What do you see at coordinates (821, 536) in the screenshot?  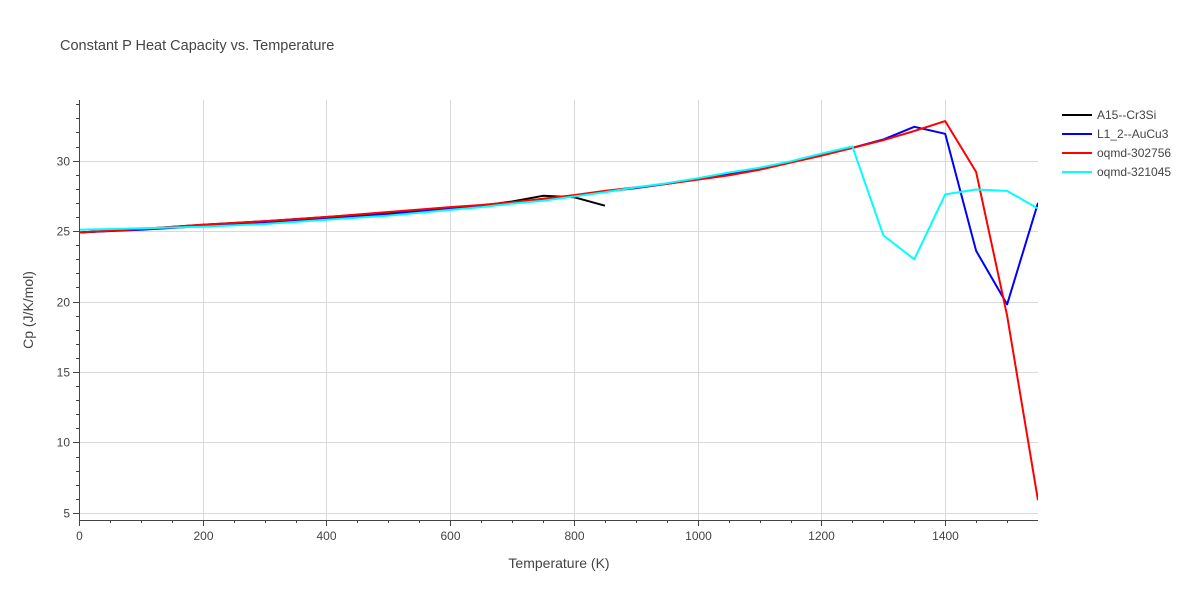 I see `x-tick-label: 1200` at bounding box center [821, 536].